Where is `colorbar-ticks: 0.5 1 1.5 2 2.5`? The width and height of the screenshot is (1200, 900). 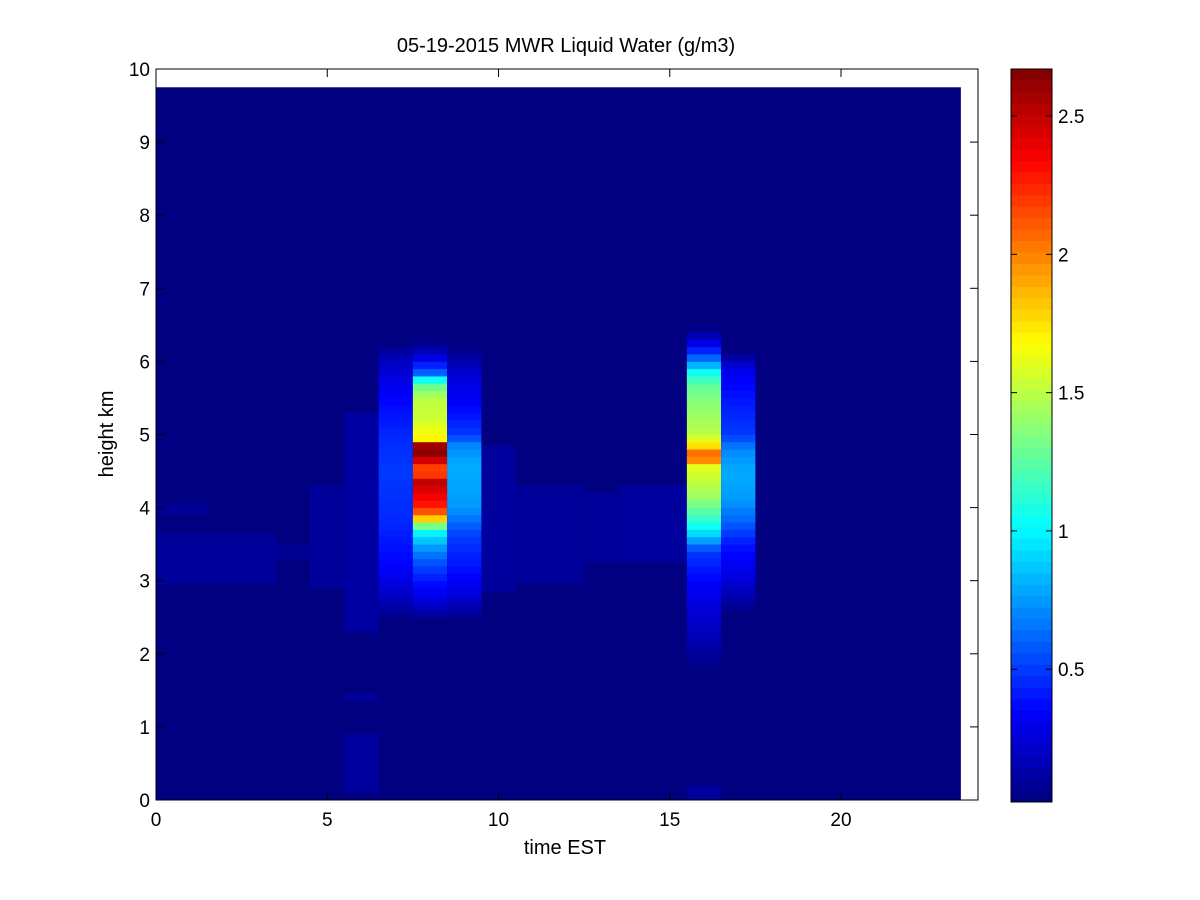
colorbar-ticks: 0.5 1 1.5 2 2.5 is located at coordinates (1047, 394).